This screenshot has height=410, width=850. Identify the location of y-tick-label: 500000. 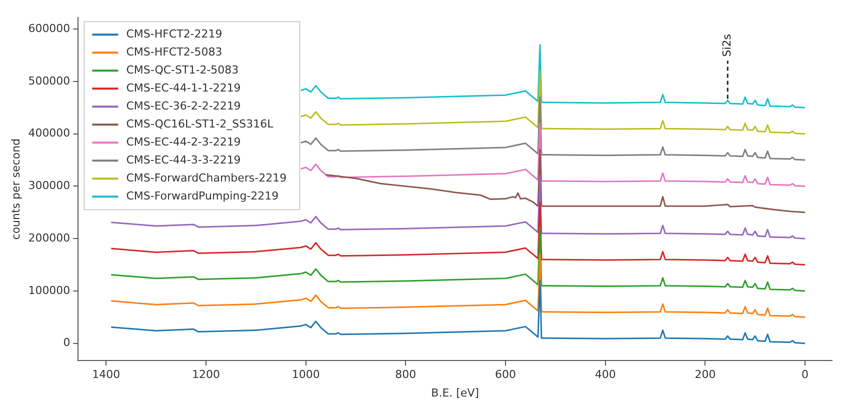
(49, 81).